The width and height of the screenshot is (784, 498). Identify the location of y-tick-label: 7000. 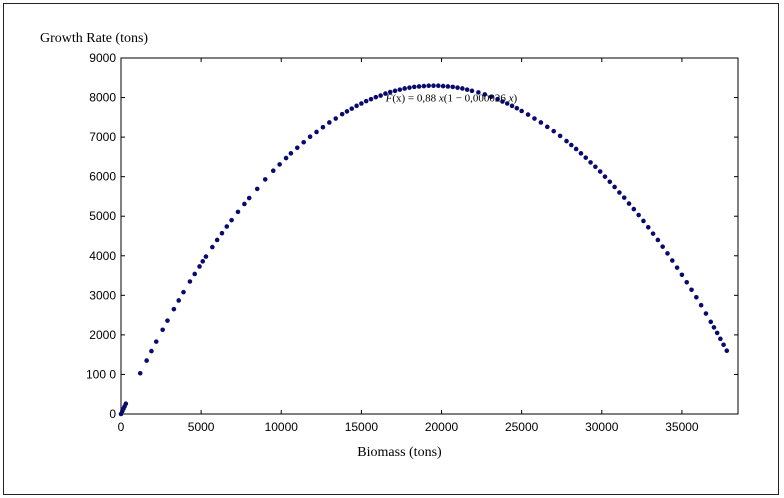
(102, 137).